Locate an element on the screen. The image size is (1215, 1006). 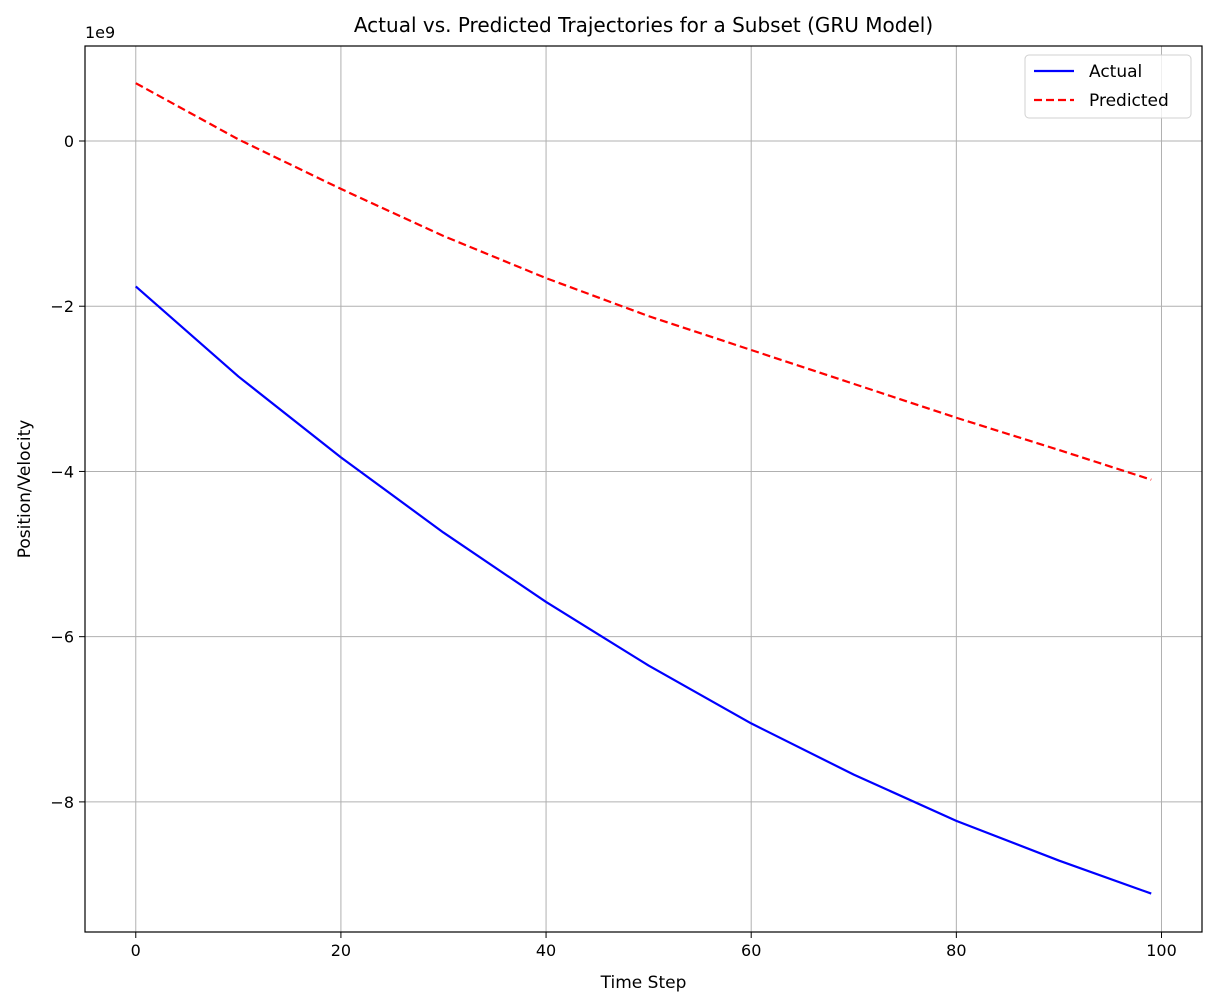
y-axis-label: Position/Velocity is located at coordinates (25, 489).